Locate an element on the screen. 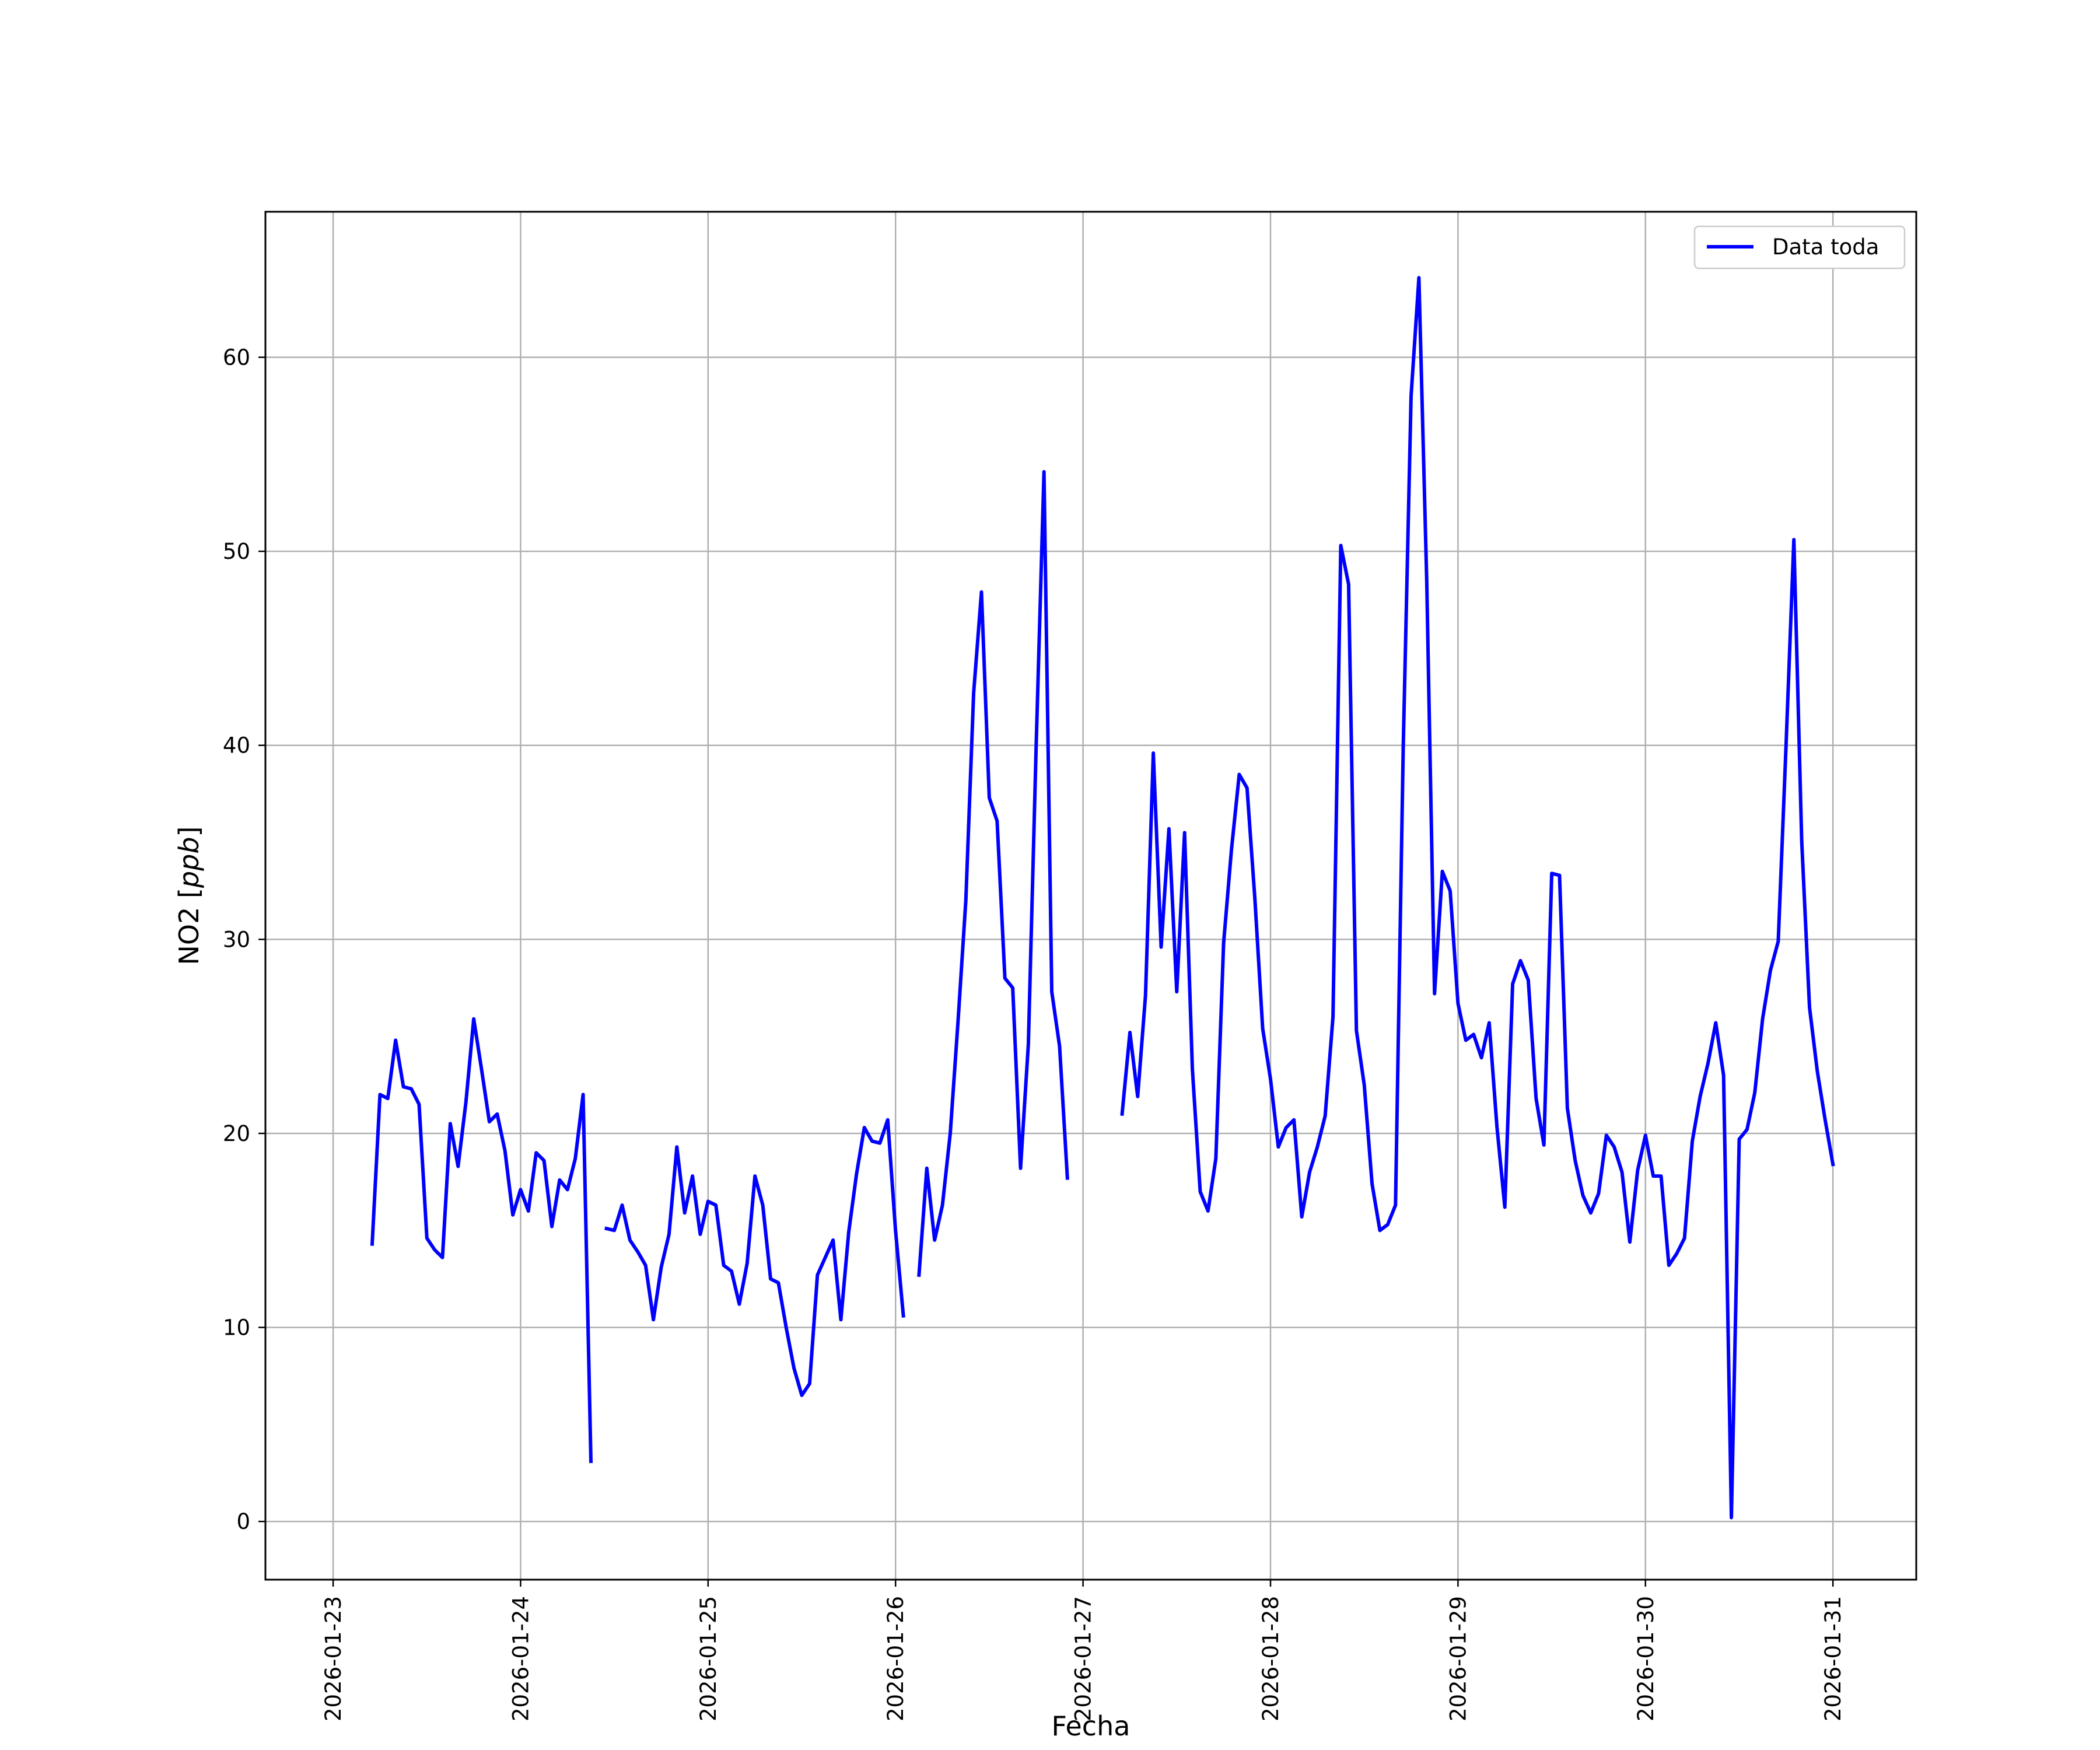  x-tick-label: 2026-01-31 is located at coordinates (1833, 1658).